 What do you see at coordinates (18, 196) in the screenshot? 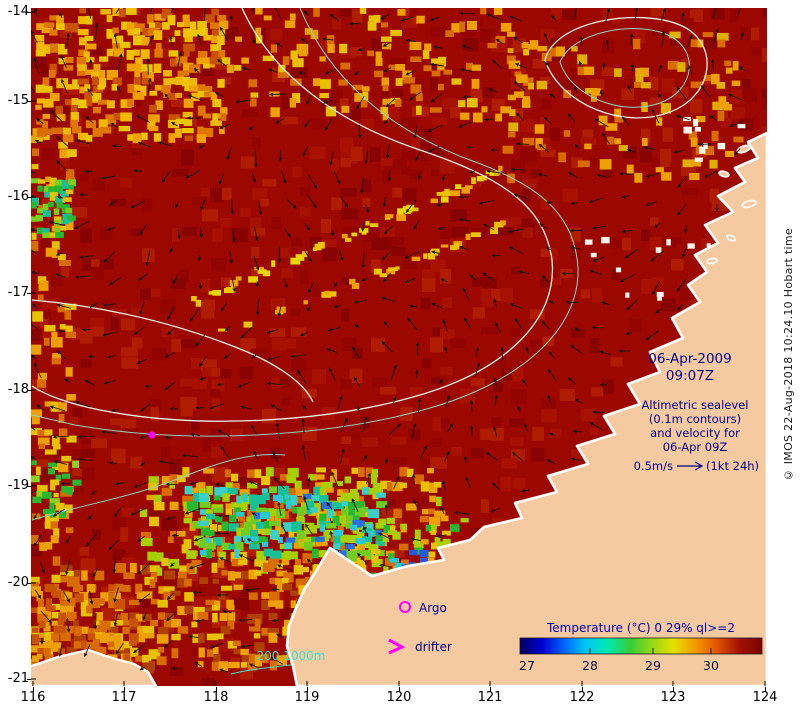
I see `y-tick-label: -16` at bounding box center [18, 196].